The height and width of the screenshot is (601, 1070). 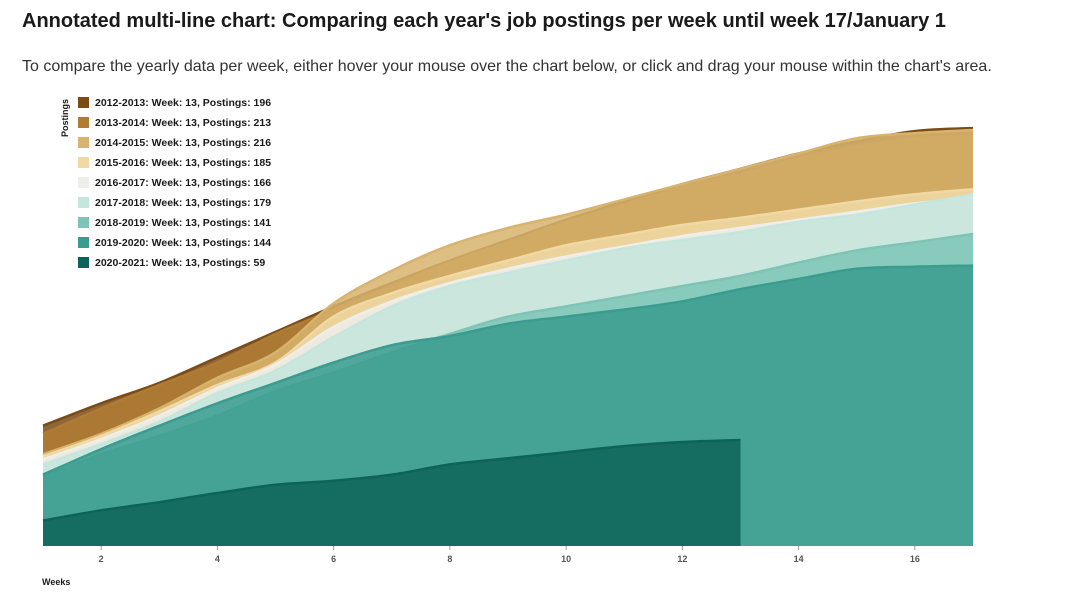 What do you see at coordinates (183, 163) in the screenshot?
I see `legend-entry: 2015-2016: Week: 13, Postings: 185` at bounding box center [183, 163].